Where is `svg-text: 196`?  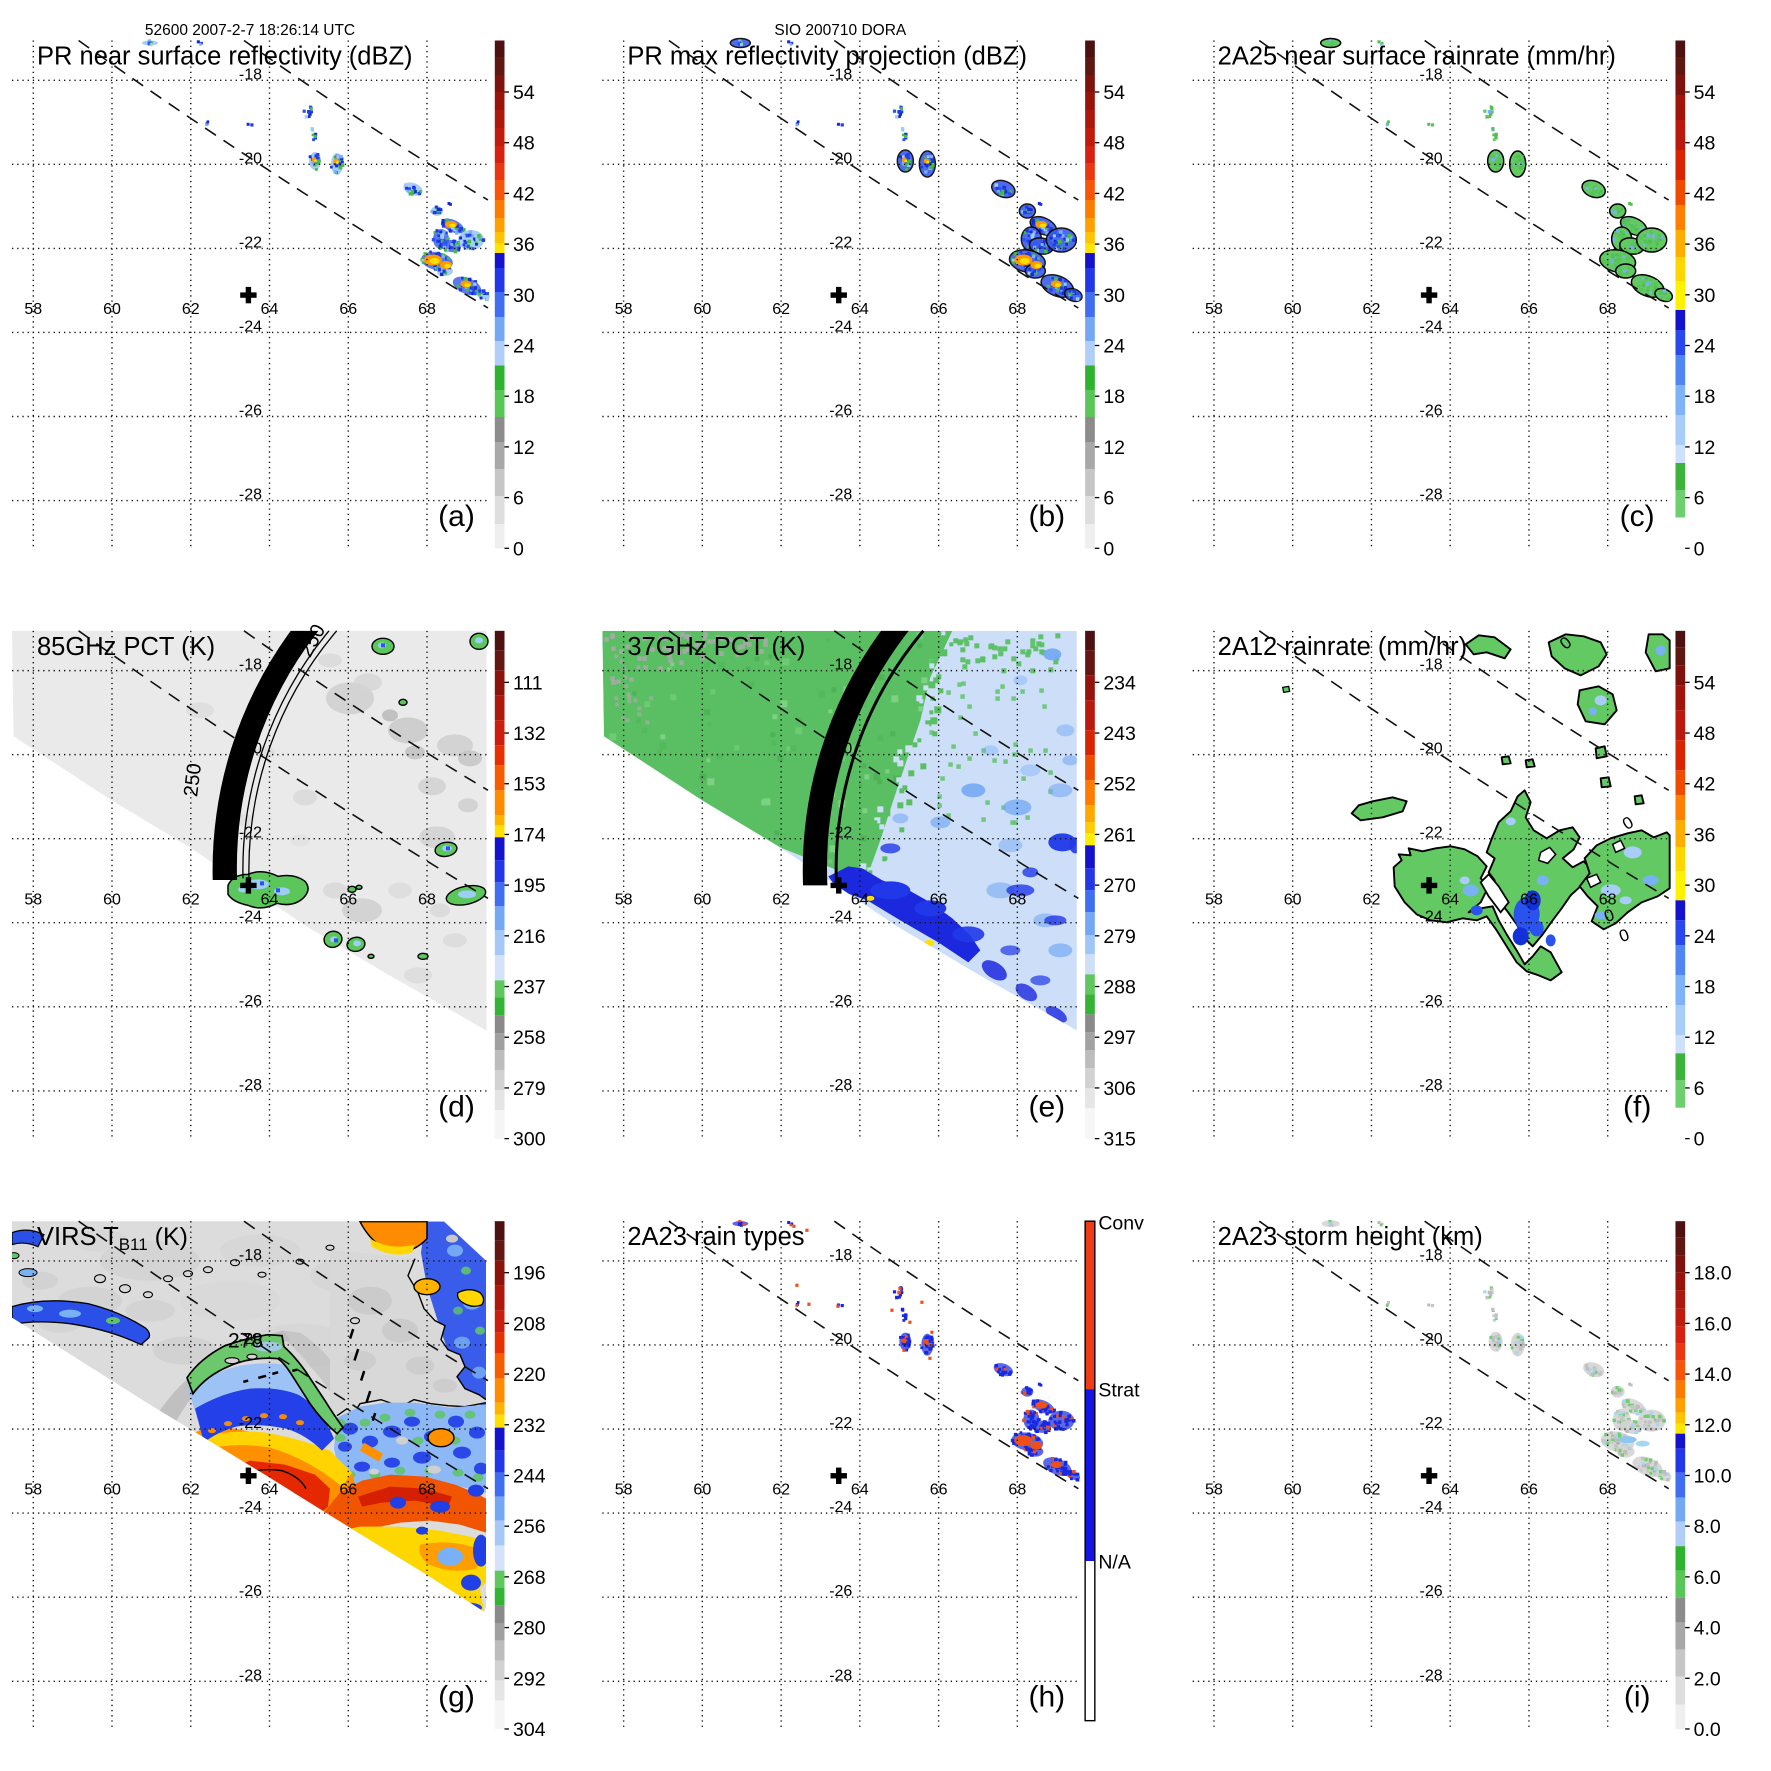
svg-text: 196 is located at coordinates (529, 1274).